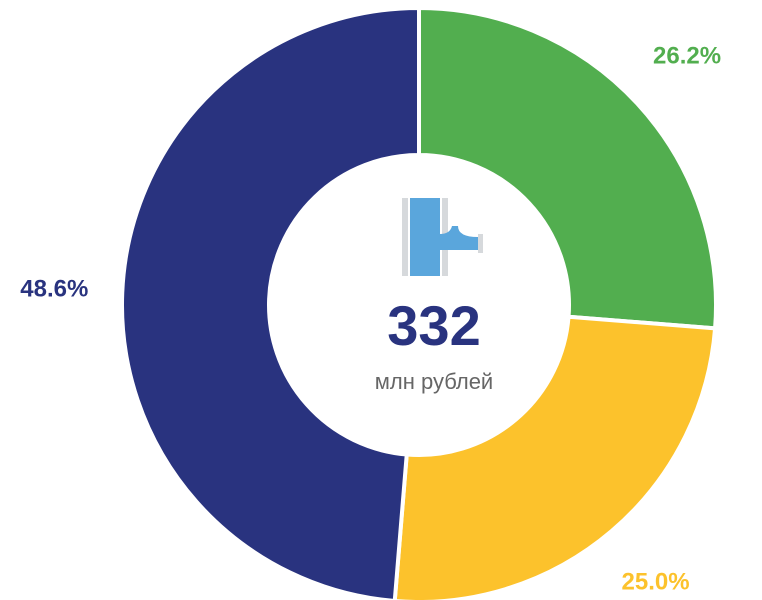 The image size is (762, 600). Describe the element at coordinates (434, 381) in the screenshot. I see `center-text: млн рублей` at that location.